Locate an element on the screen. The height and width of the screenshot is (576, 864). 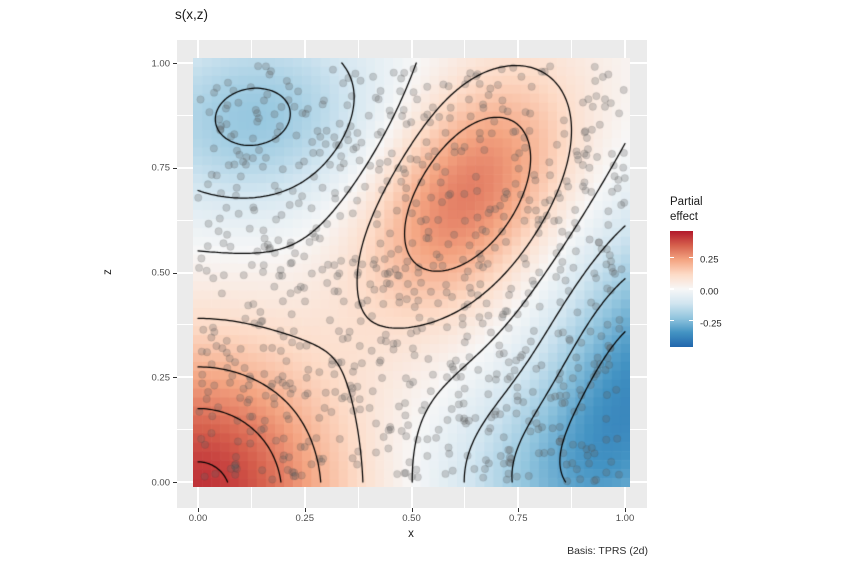
x-tick-label: 1.00 is located at coordinates (625, 518).